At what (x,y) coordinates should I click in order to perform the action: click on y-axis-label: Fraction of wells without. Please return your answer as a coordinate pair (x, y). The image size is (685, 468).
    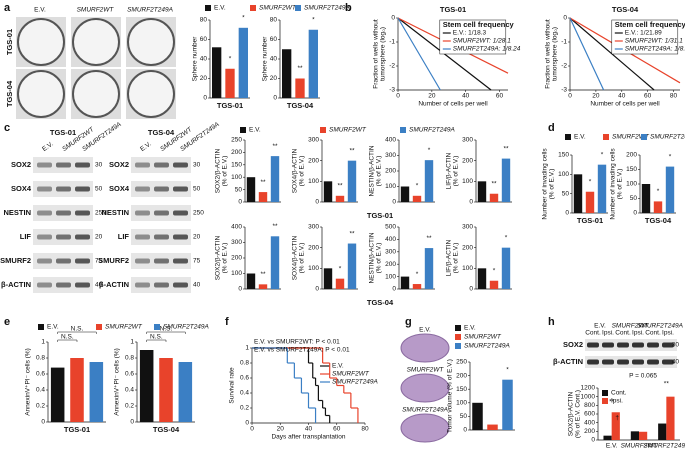
    Looking at the image, I should click on (376, 54).